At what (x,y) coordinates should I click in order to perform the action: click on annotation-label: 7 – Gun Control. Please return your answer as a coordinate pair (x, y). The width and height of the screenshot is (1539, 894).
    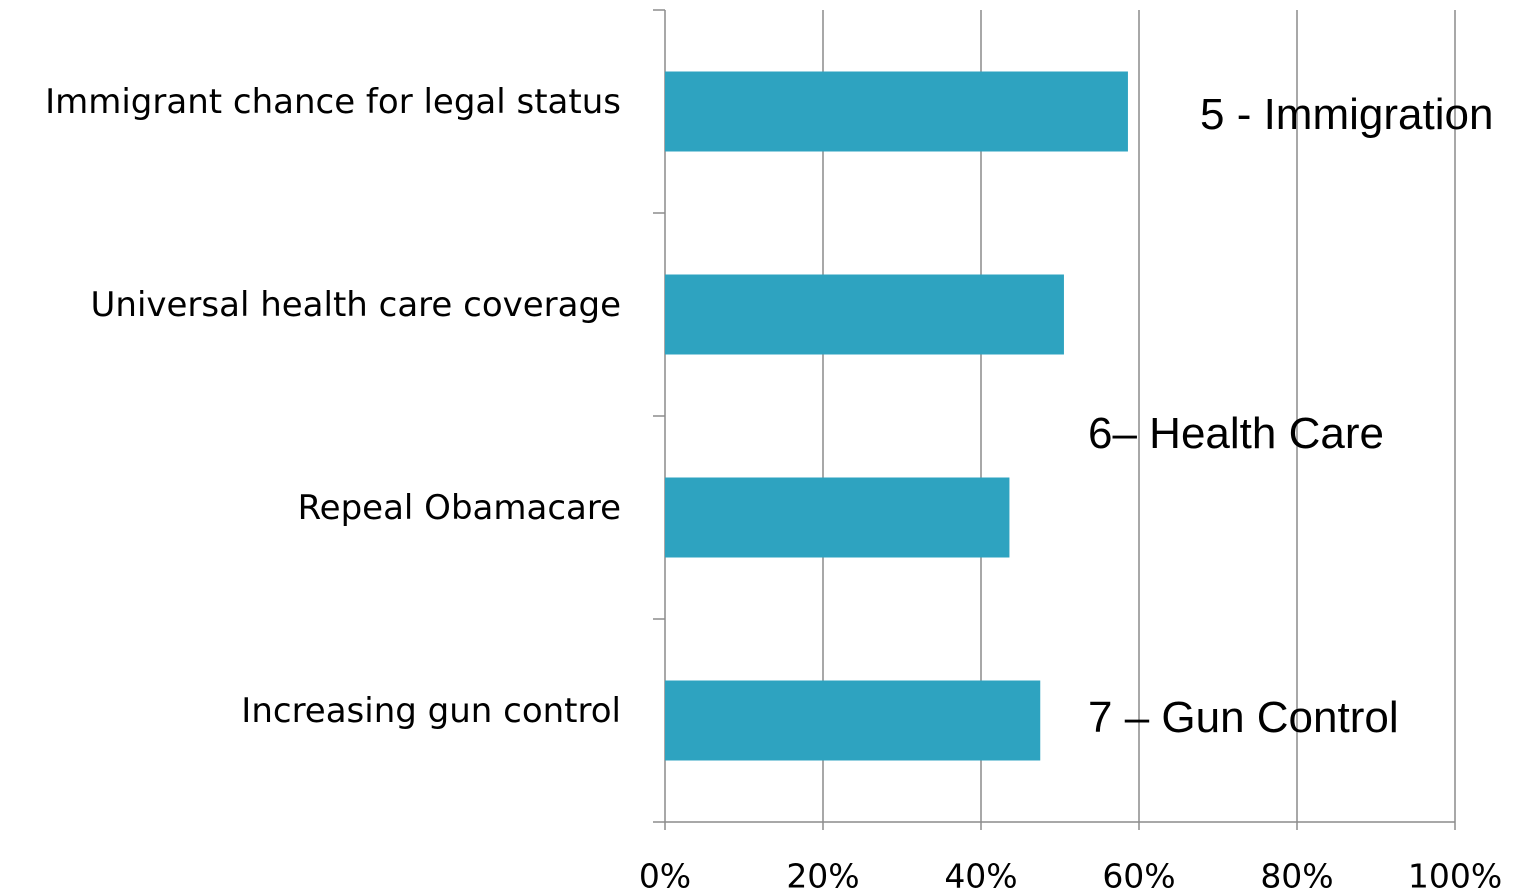
    Looking at the image, I should click on (1243, 717).